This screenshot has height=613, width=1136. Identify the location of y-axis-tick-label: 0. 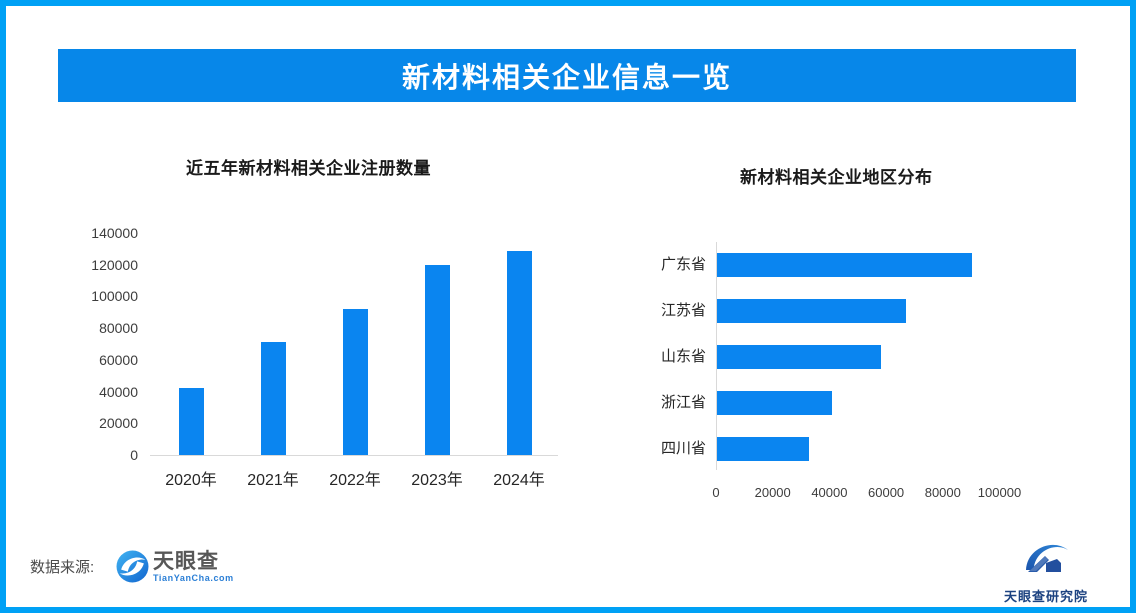
(134, 455).